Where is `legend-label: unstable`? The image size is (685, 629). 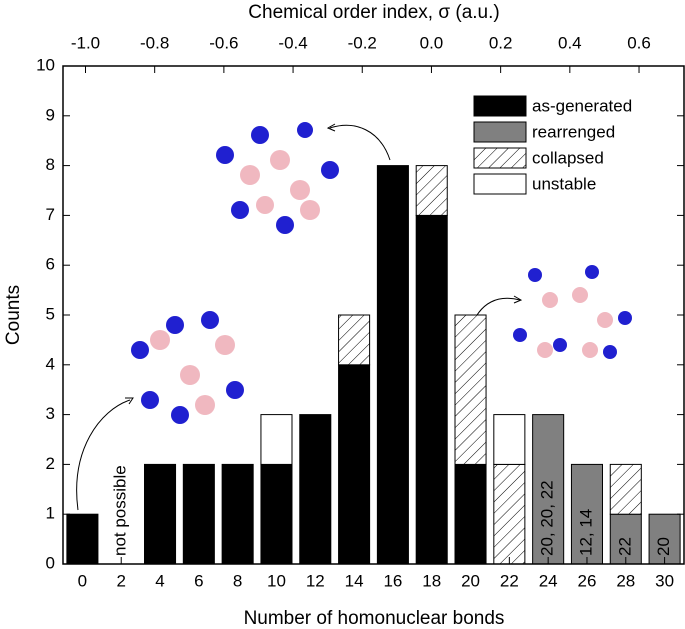
legend-label: unstable is located at coordinates (564, 183).